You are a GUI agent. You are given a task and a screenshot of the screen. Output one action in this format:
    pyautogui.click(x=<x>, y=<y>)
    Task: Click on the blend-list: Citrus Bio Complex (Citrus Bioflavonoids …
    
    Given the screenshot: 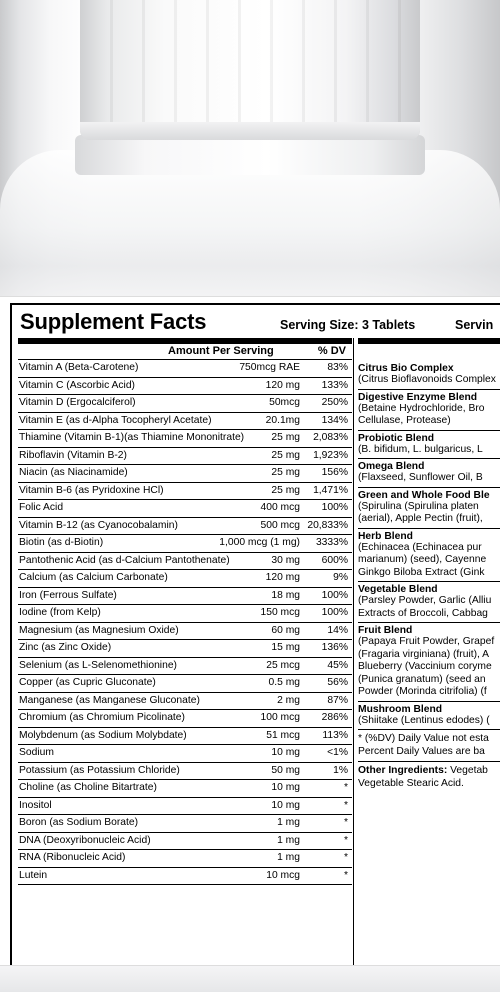 What is the action you would take?
    pyautogui.click(x=429, y=577)
    